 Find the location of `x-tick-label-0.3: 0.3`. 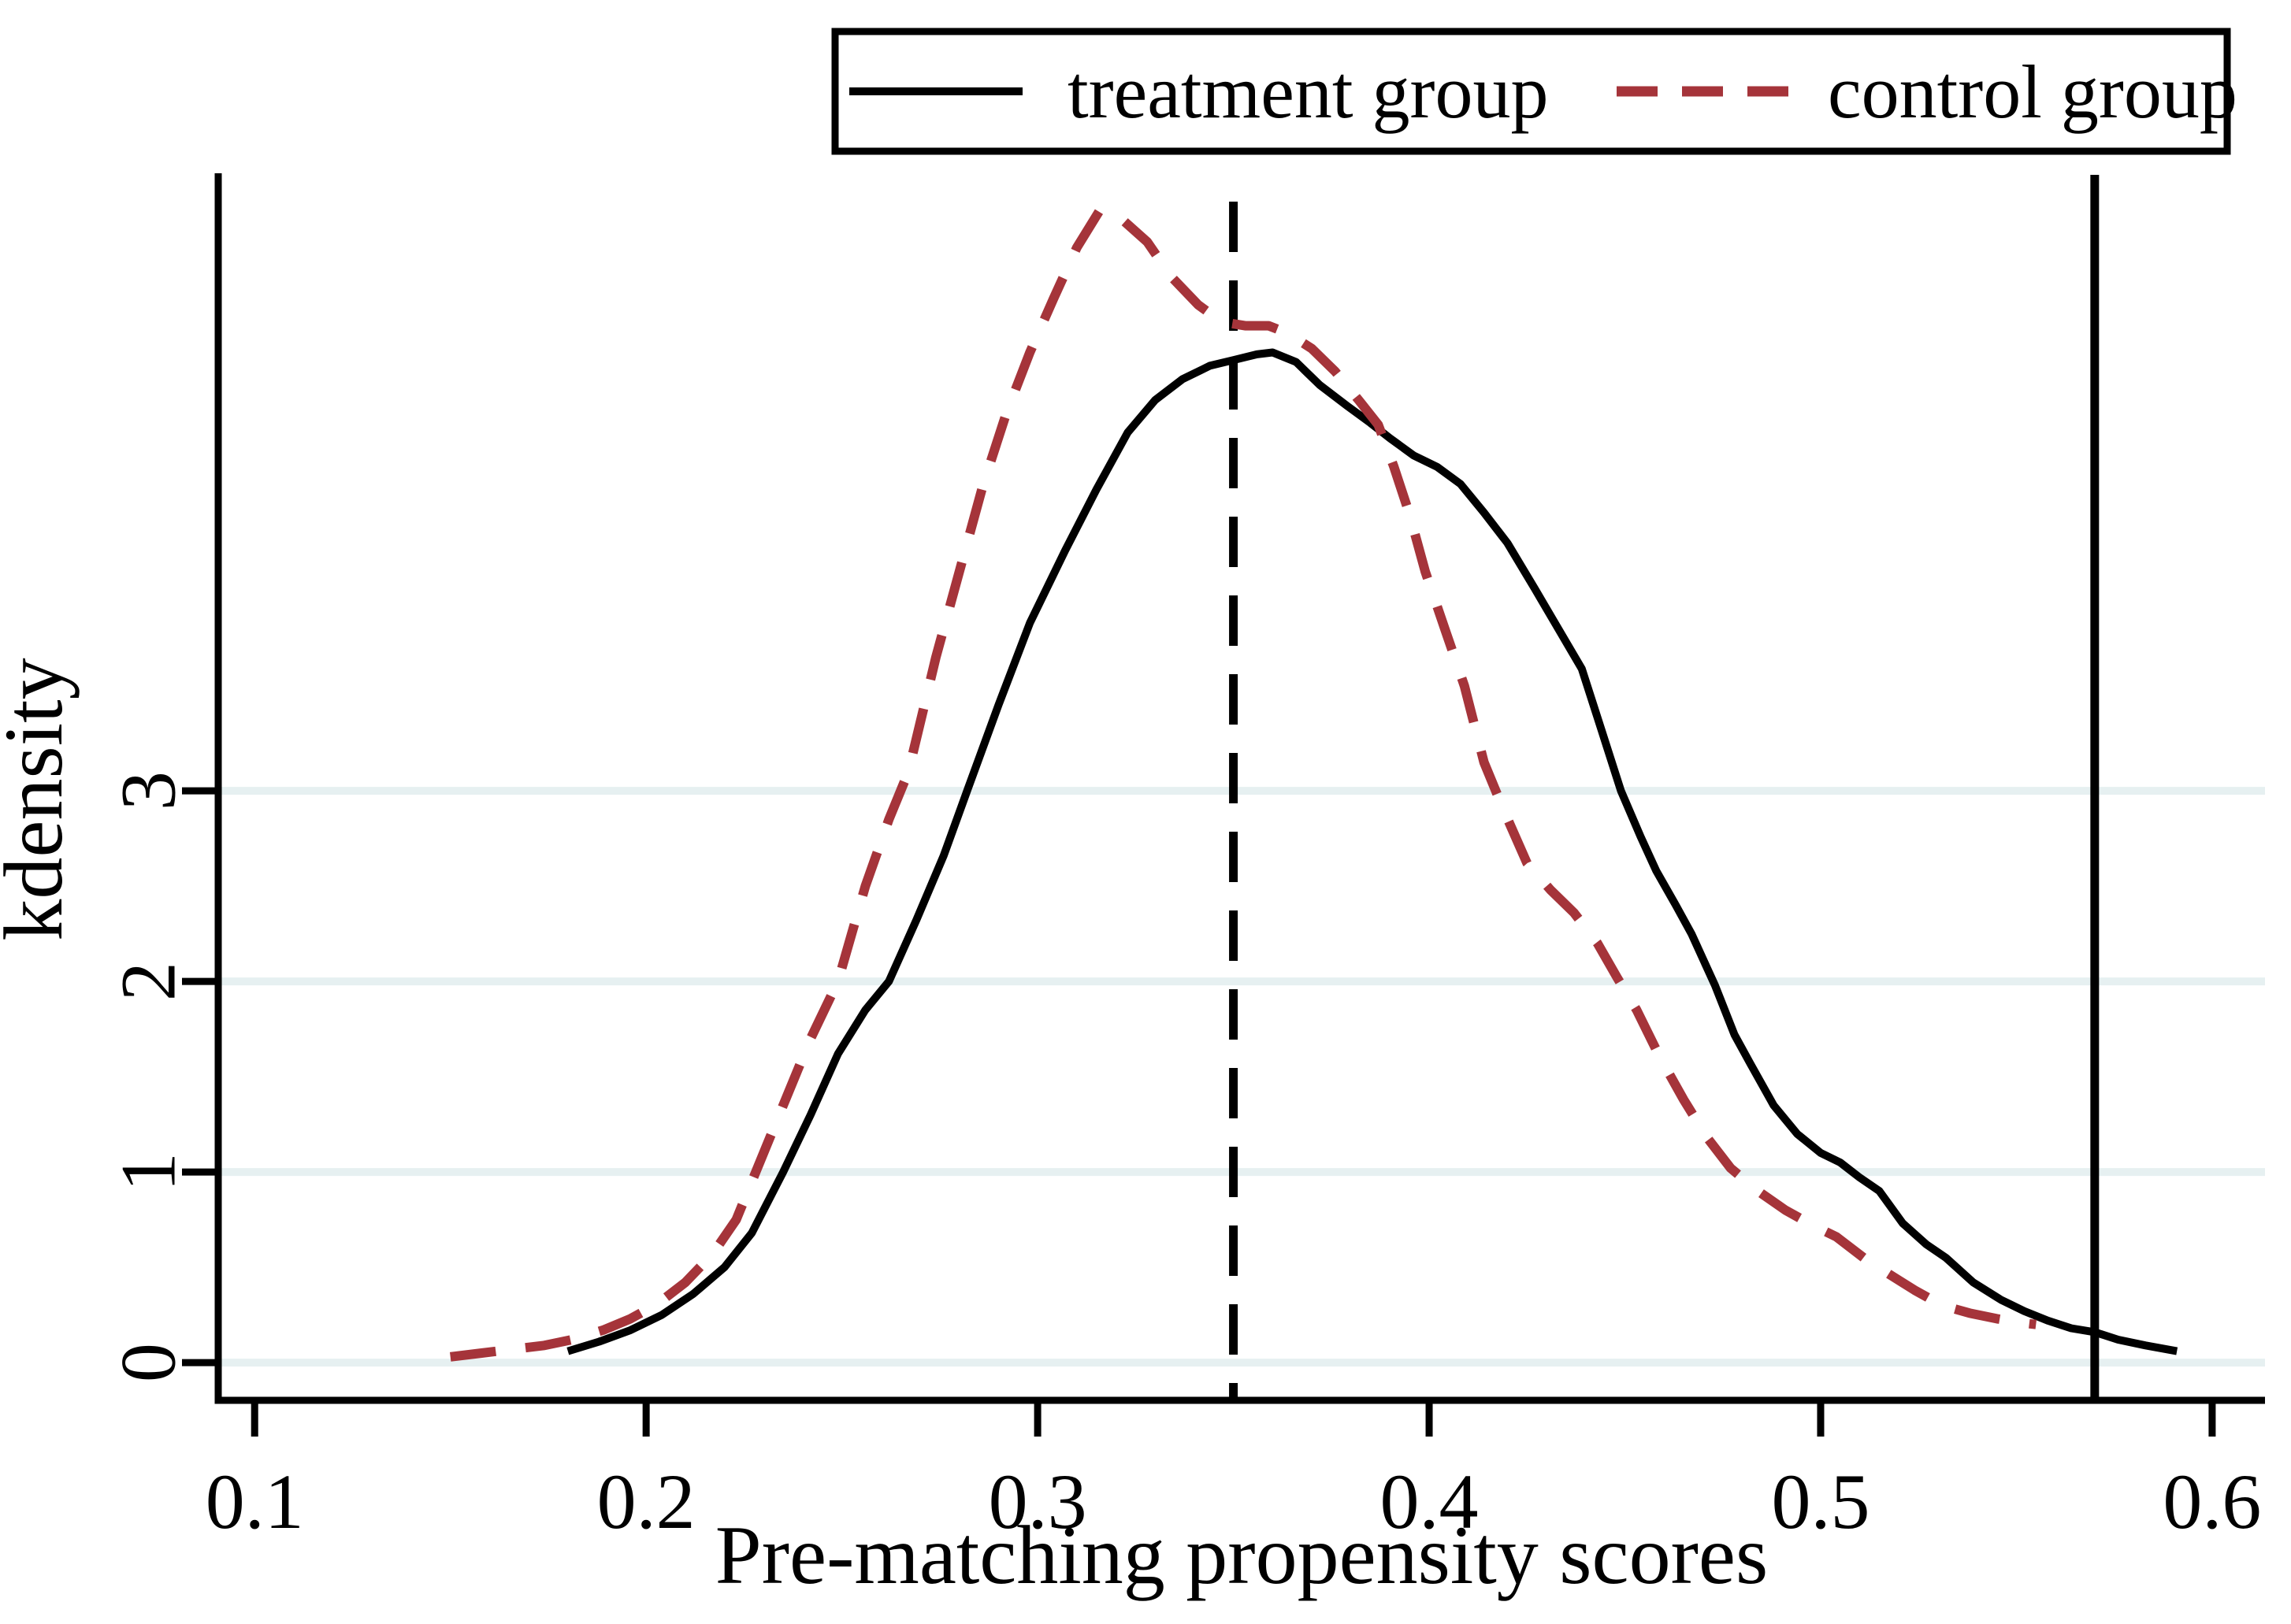

x-tick-label-0.3: 0.3 is located at coordinates (1038, 1501).